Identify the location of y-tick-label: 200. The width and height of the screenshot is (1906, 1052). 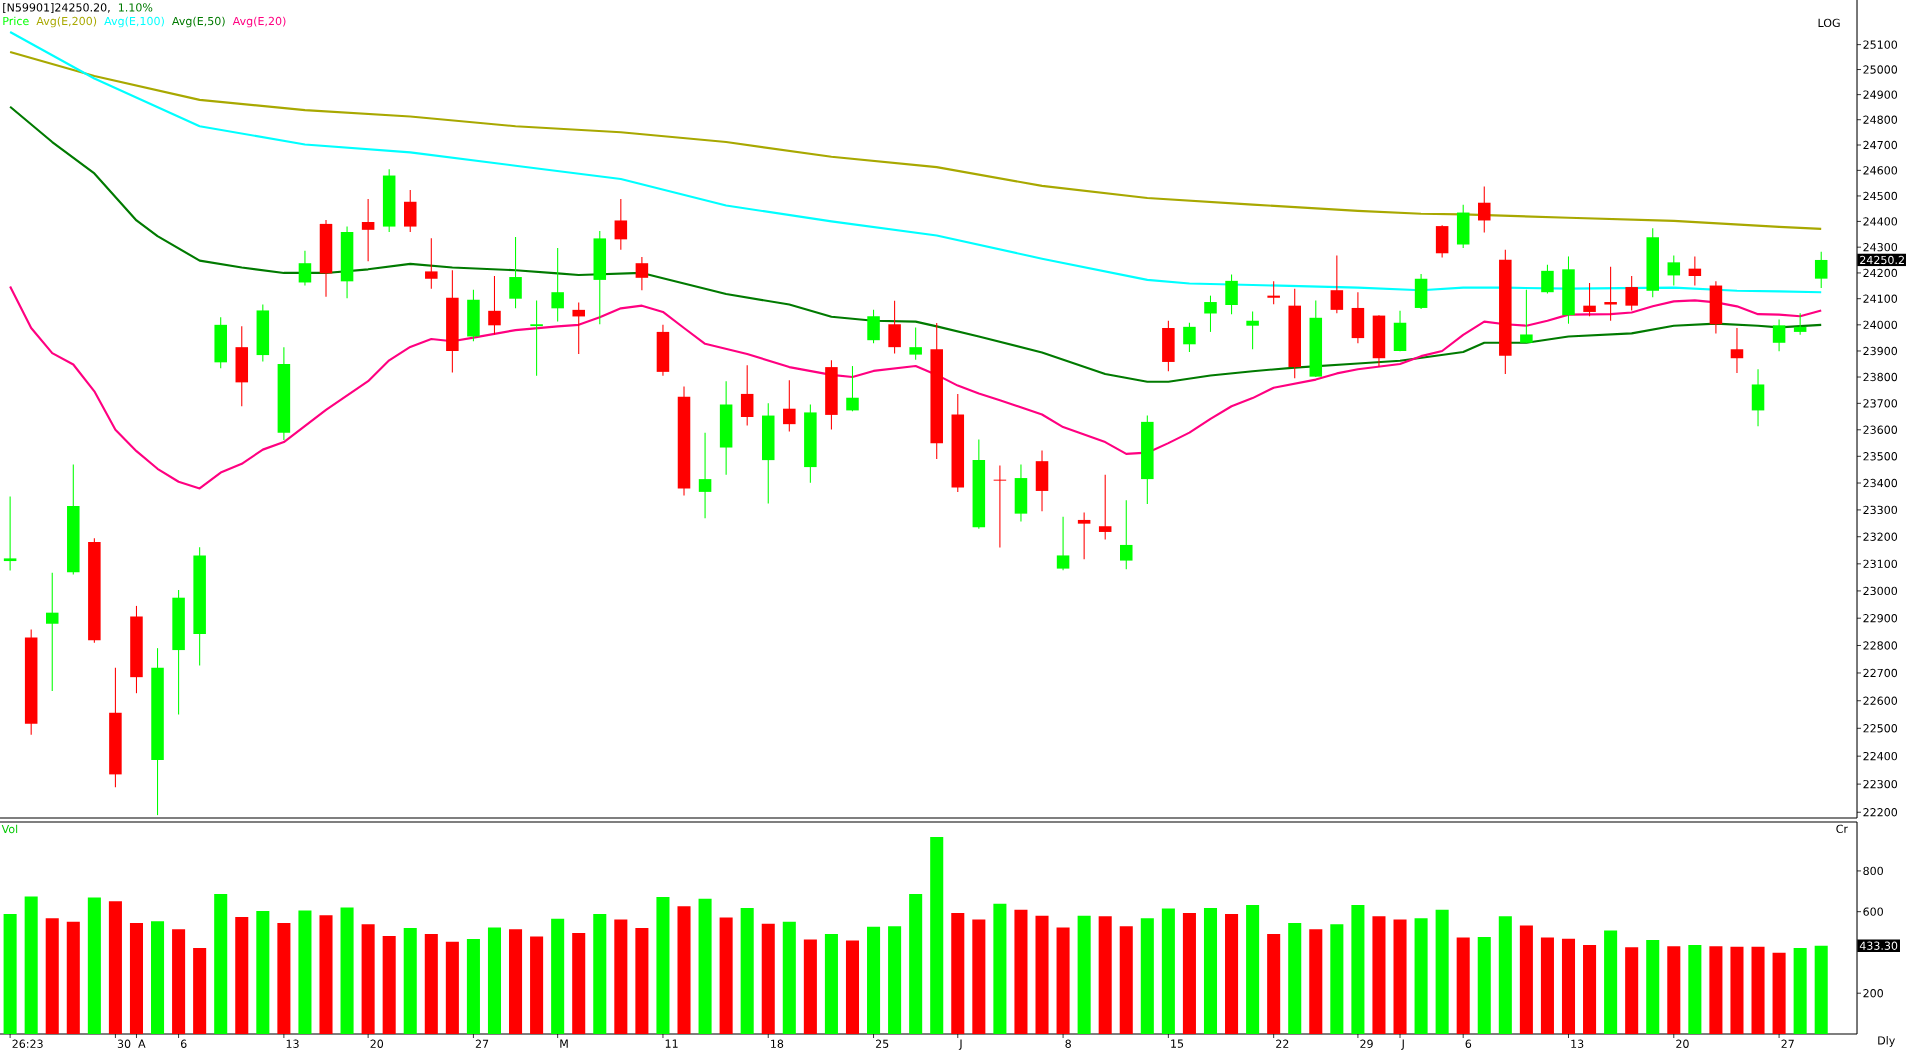
(1873, 993).